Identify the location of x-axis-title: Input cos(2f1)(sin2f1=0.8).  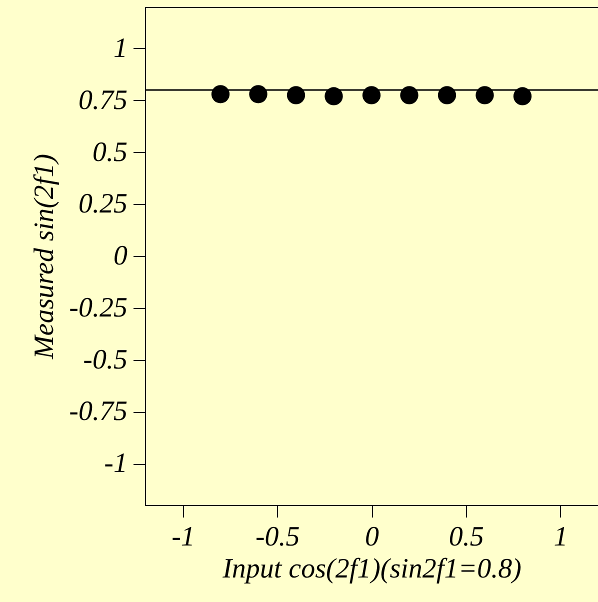
(372, 569).